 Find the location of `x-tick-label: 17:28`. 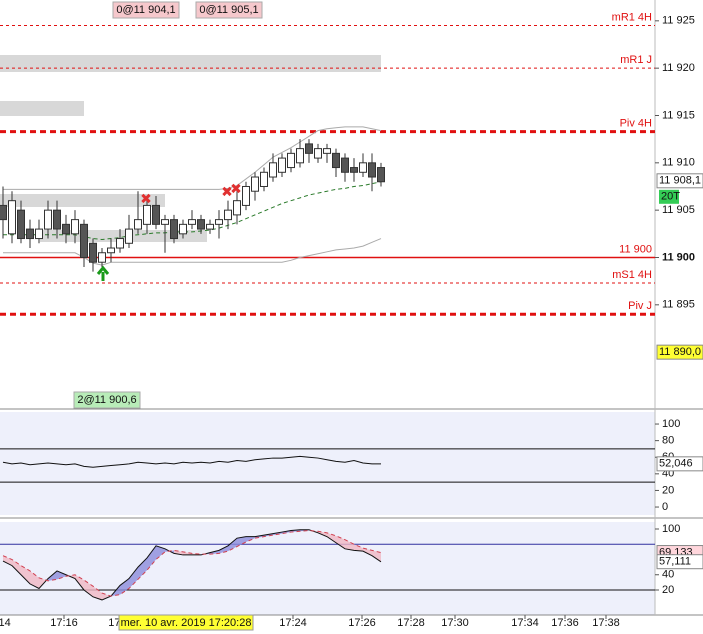

x-tick-label: 17:28 is located at coordinates (411, 623).